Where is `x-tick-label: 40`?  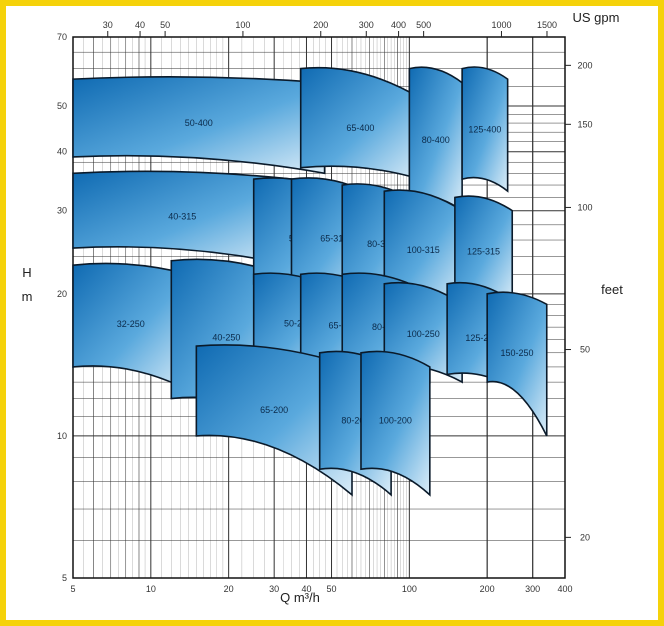
x-tick-label: 40 is located at coordinates (306, 589).